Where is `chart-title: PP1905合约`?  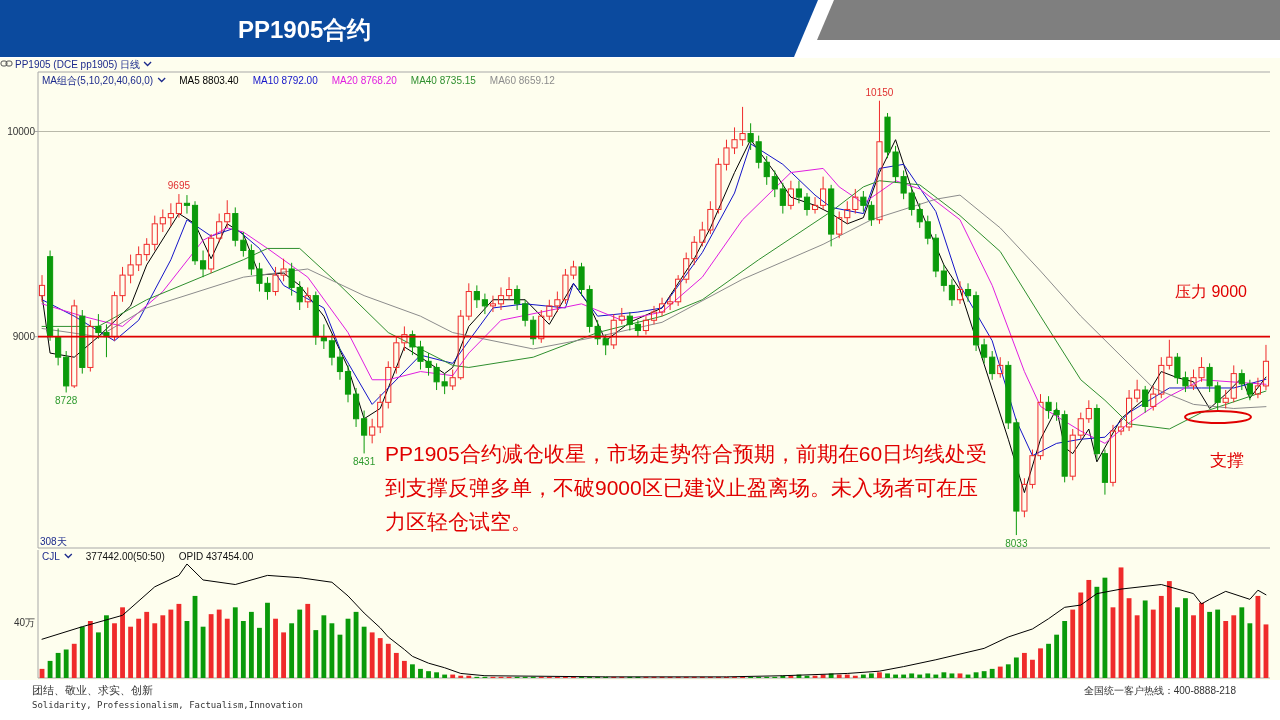
chart-title: PP1905合约 is located at coordinates (305, 29).